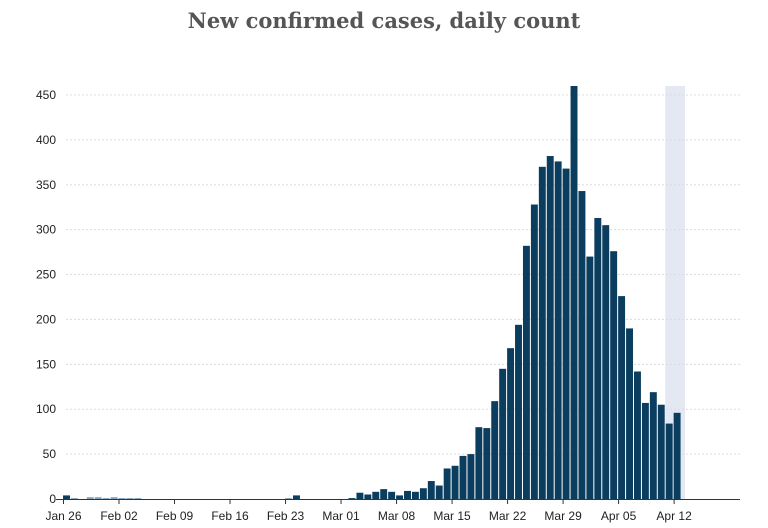 This screenshot has width=768, height=528. Describe the element at coordinates (175, 516) in the screenshot. I see `x-tick-label: Feb 09` at that location.